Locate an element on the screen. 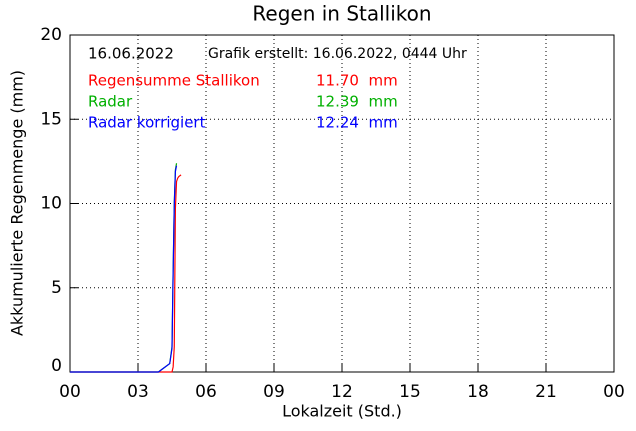  y-tick-label: 15 is located at coordinates (51, 119).